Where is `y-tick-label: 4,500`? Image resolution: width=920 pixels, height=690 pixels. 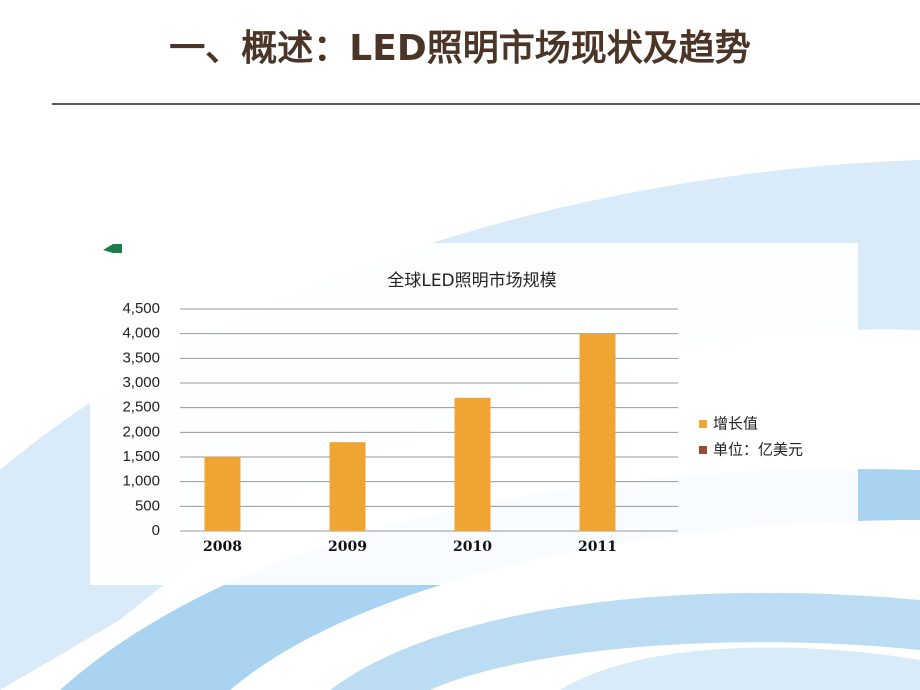
y-tick-label: 4,500 is located at coordinates (141, 308).